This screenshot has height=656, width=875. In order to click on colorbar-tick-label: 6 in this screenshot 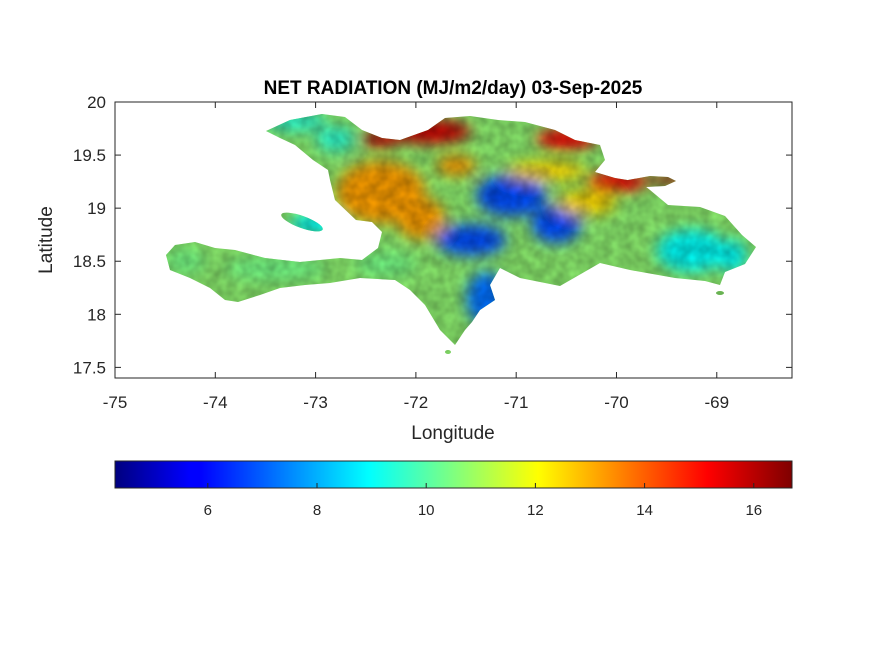, I will do `click(208, 510)`.